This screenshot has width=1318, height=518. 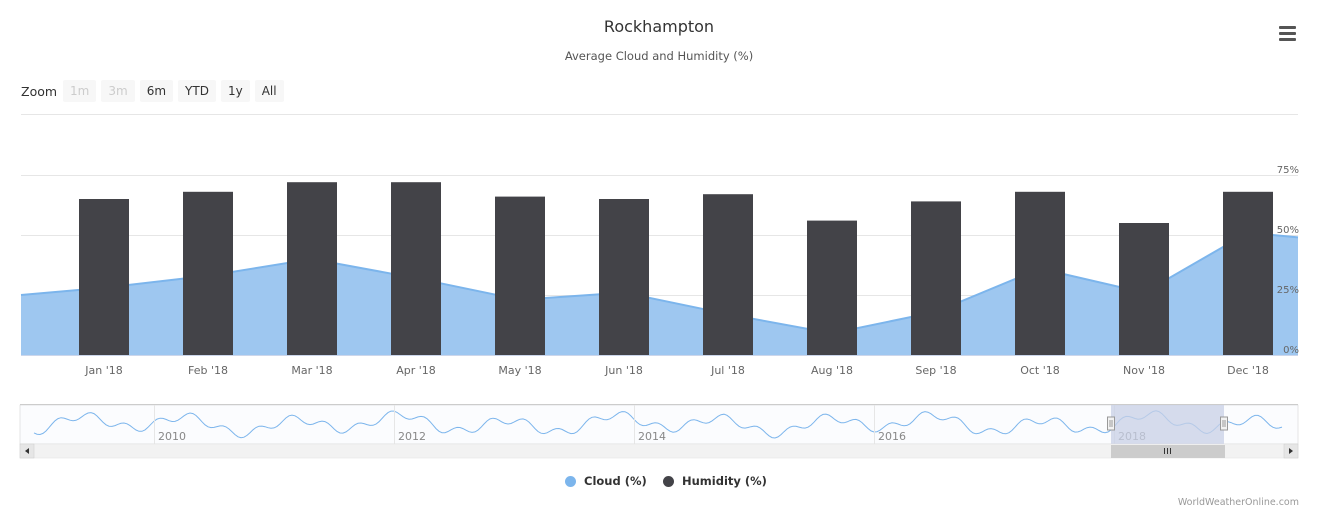 I want to click on navigator-background, so click(x=659, y=424).